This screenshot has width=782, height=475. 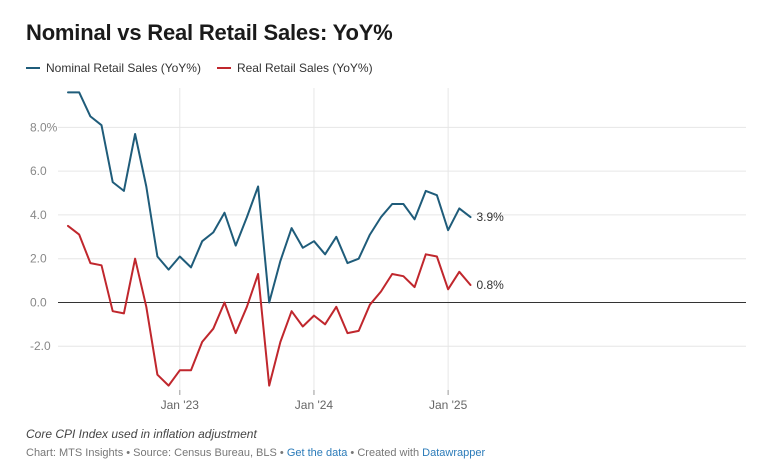 What do you see at coordinates (223, 68) in the screenshot?
I see `legend-swatch-real` at bounding box center [223, 68].